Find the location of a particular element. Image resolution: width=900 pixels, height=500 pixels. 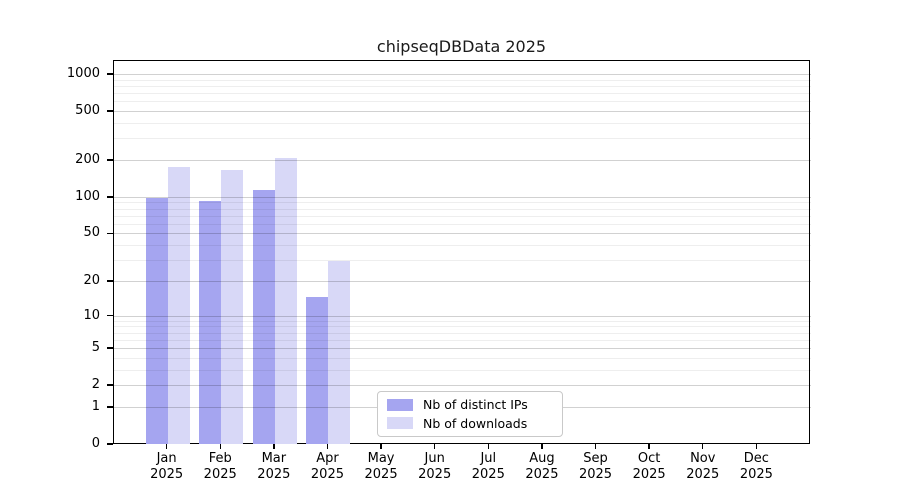

bar-feb-ips is located at coordinates (210, 322).